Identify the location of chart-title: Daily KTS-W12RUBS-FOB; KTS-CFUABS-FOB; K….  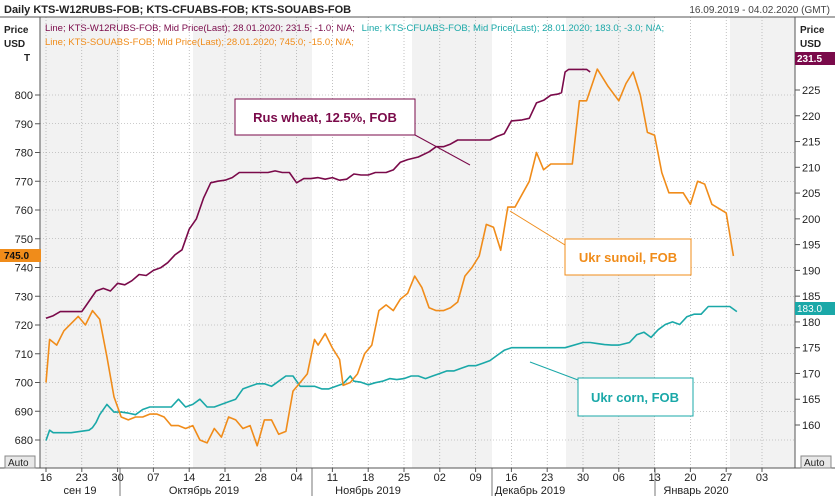
(177, 10).